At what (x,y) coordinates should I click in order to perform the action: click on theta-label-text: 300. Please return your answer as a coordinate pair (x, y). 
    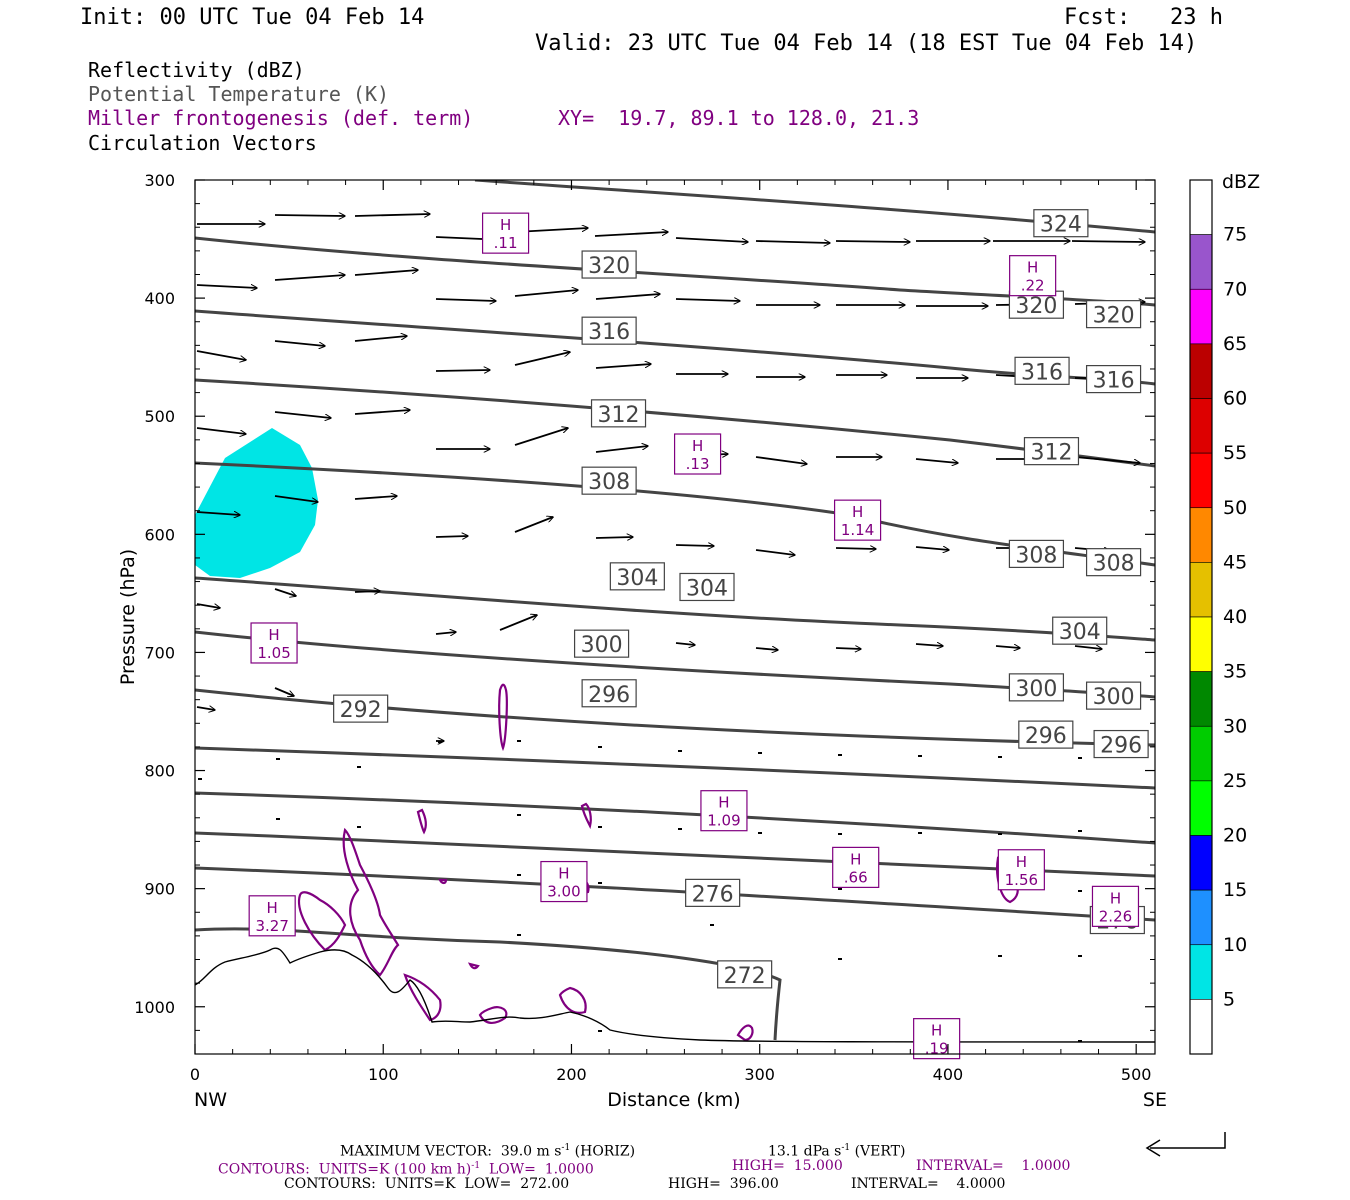
    Looking at the image, I should click on (1036, 689).